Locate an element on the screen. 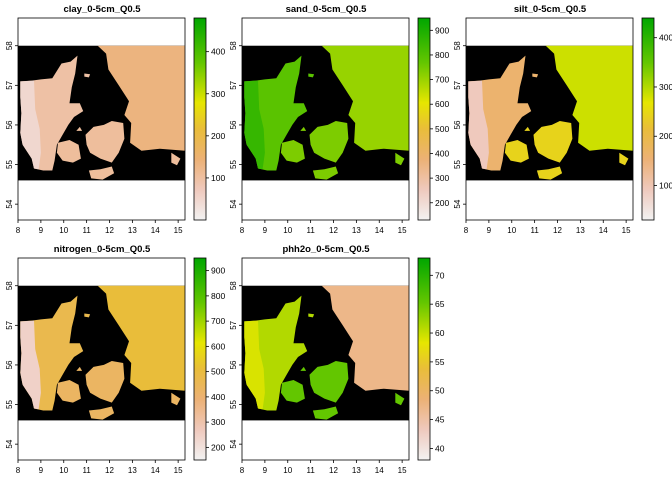 The height and width of the screenshot is (480, 672). legend-tick-label: 700 is located at coordinates (218, 321).